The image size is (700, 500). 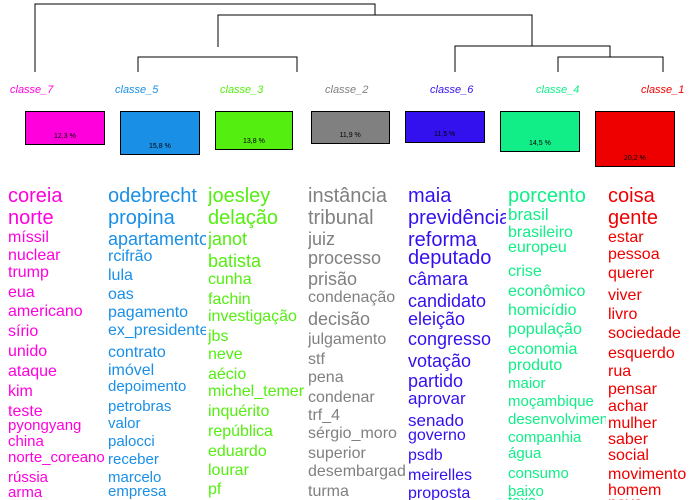 I want to click on word-item: gente, so click(x=633, y=218).